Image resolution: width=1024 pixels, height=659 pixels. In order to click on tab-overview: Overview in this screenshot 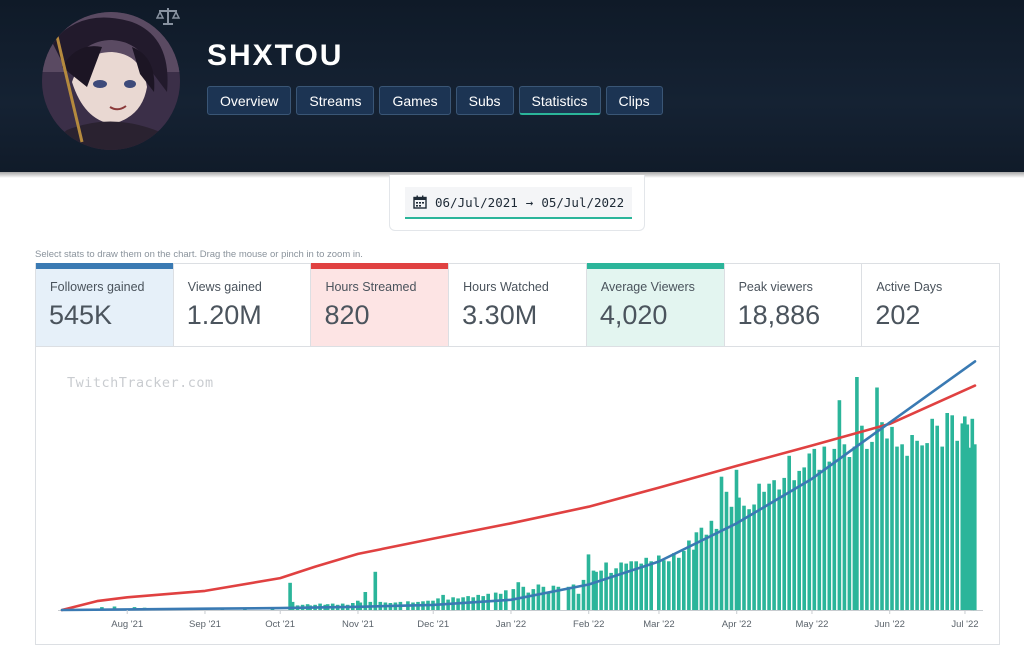, I will do `click(249, 100)`.